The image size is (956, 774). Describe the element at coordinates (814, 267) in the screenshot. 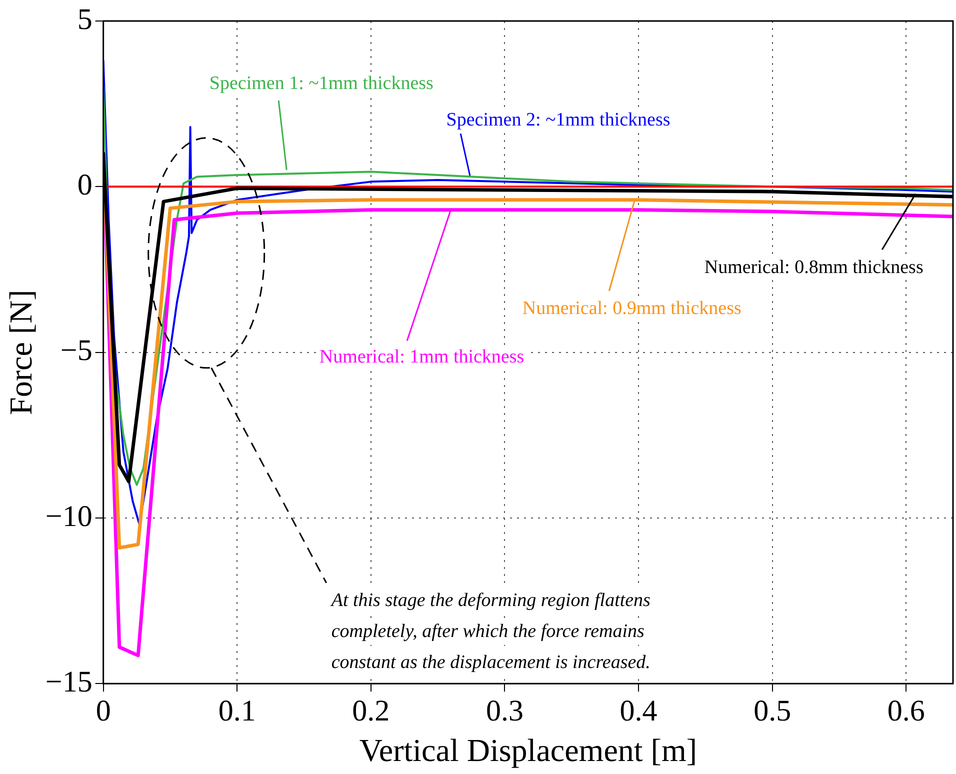

I see `text: Numerical: 0.8mm thickness` at that location.